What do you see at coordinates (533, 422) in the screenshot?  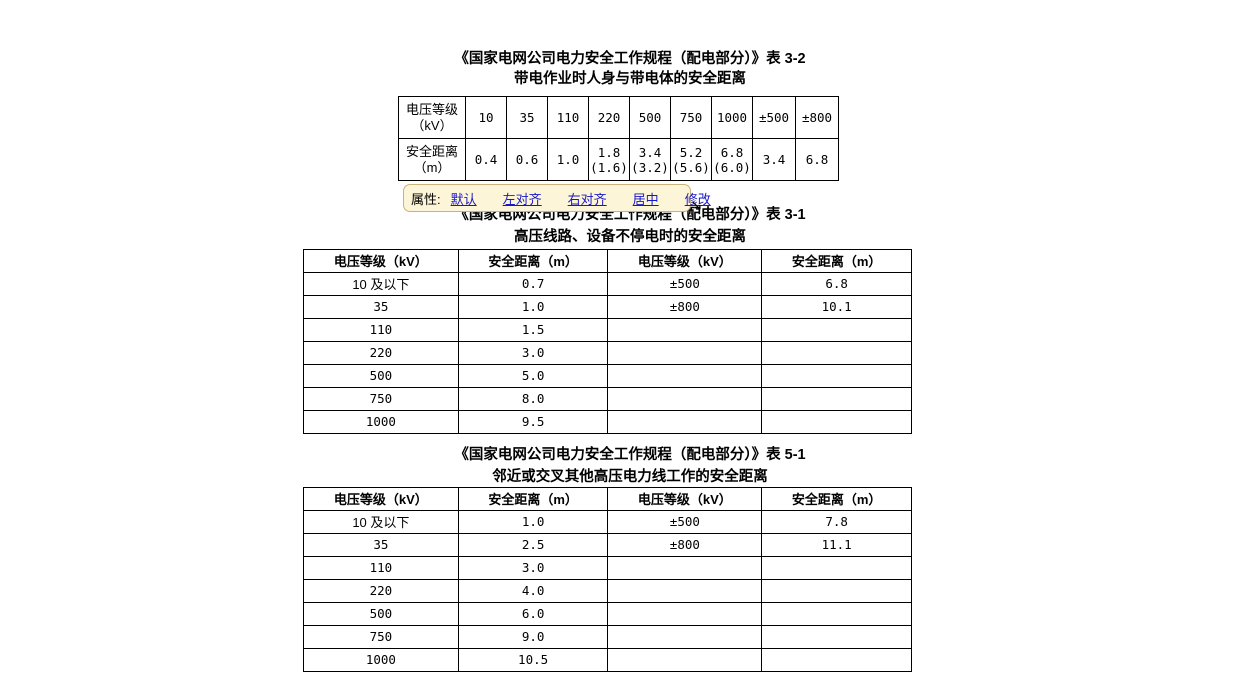 I see `cell: 9.5` at bounding box center [533, 422].